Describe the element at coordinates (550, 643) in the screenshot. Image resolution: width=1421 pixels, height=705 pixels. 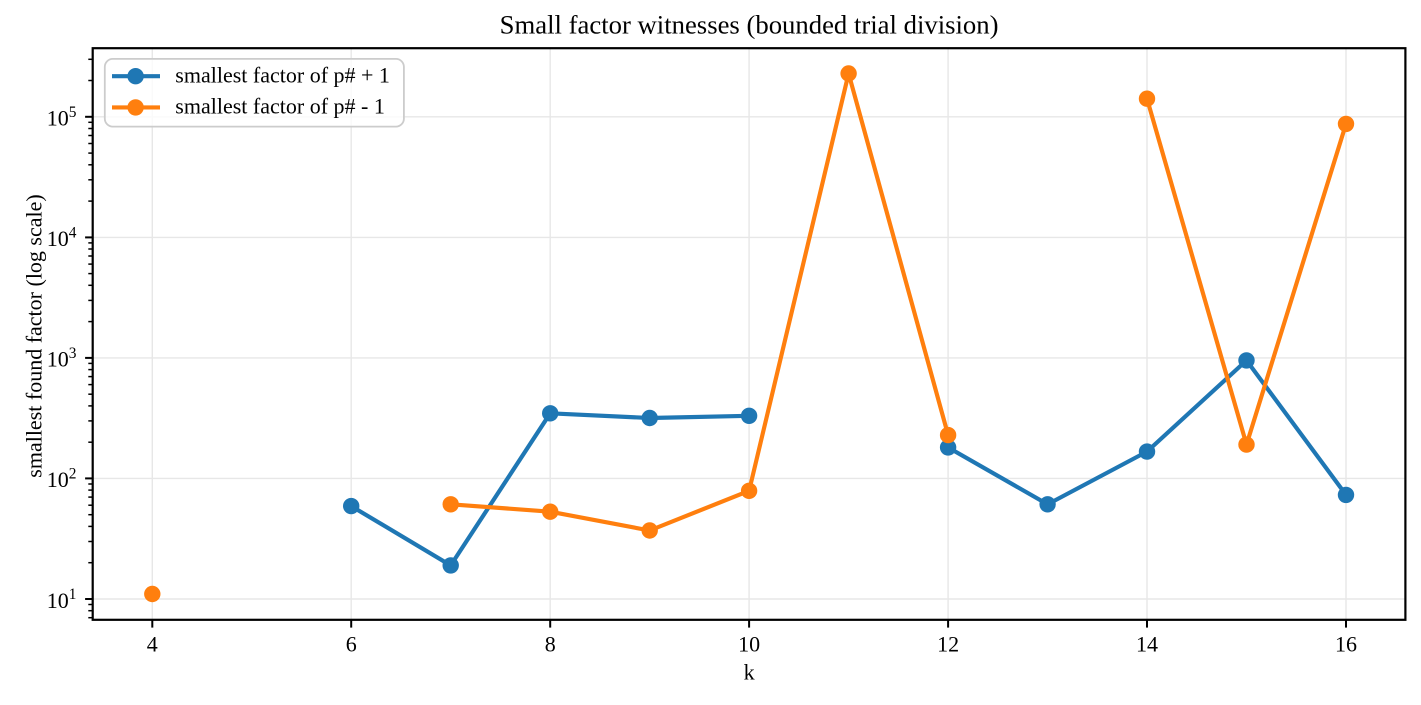
I see `svg-text: 8` at that location.